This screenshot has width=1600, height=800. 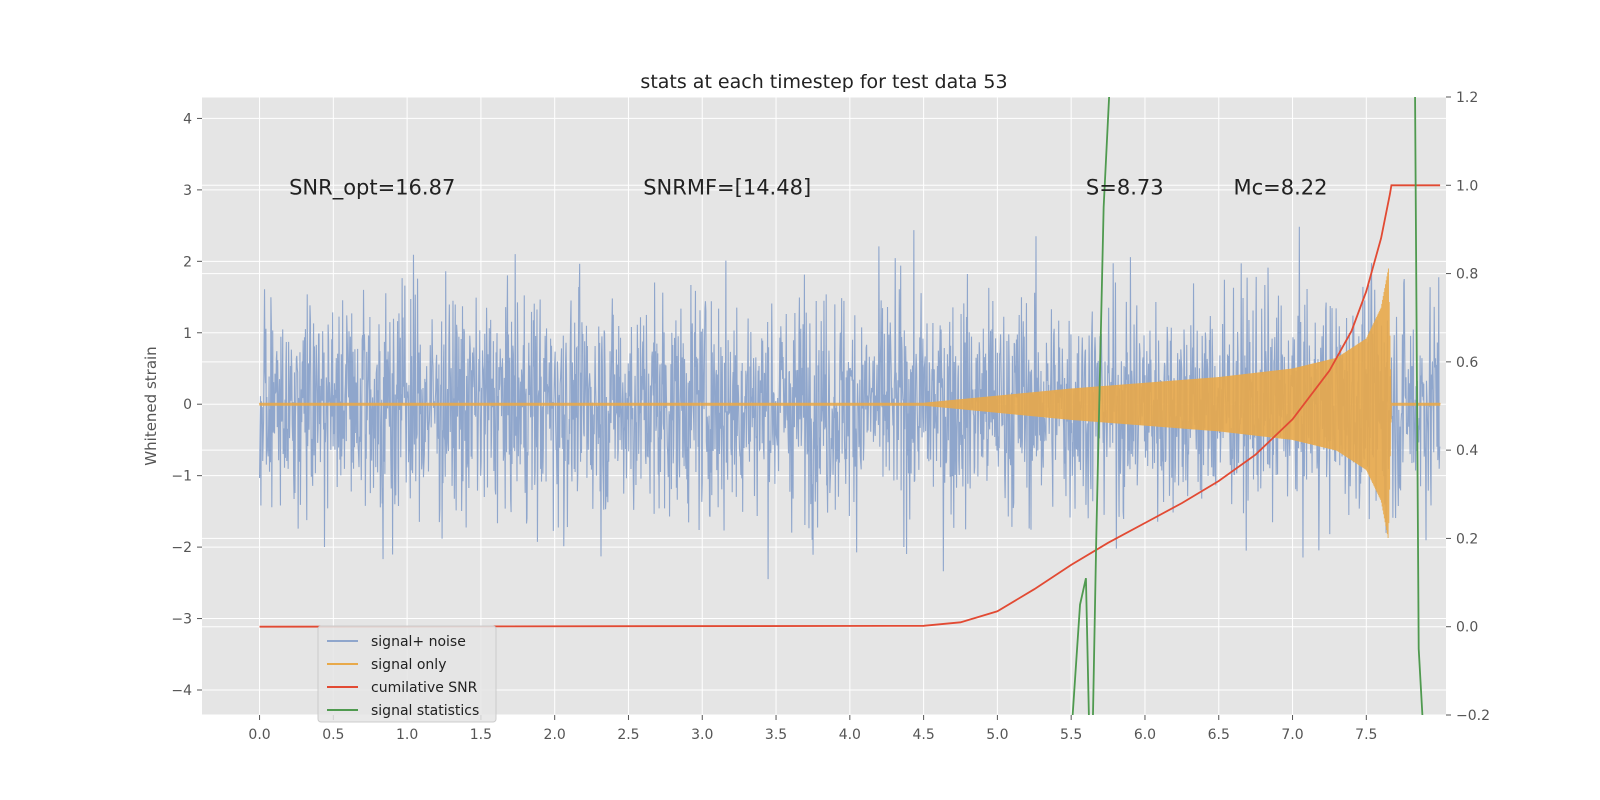 What do you see at coordinates (1468, 407) in the screenshot?
I see `y-axis-right: 1.2 1.0 0.8 0.6 0.4 0.2 0.0 −0.2` at bounding box center [1468, 407].